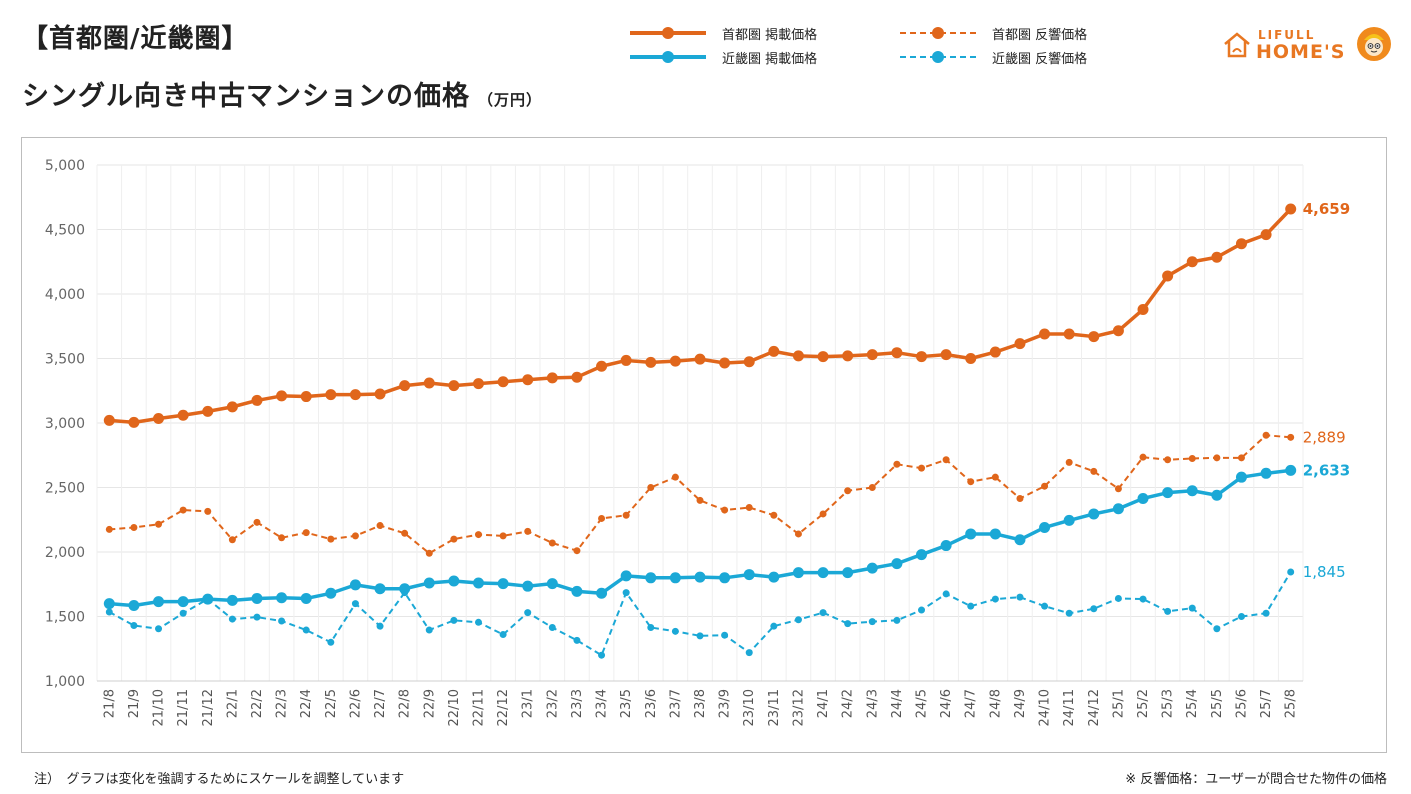 The width and height of the screenshot is (1411, 794). Describe the element at coordinates (770, 35) in the screenshot. I see `legend-label: 首都圏 掲載価格` at that location.